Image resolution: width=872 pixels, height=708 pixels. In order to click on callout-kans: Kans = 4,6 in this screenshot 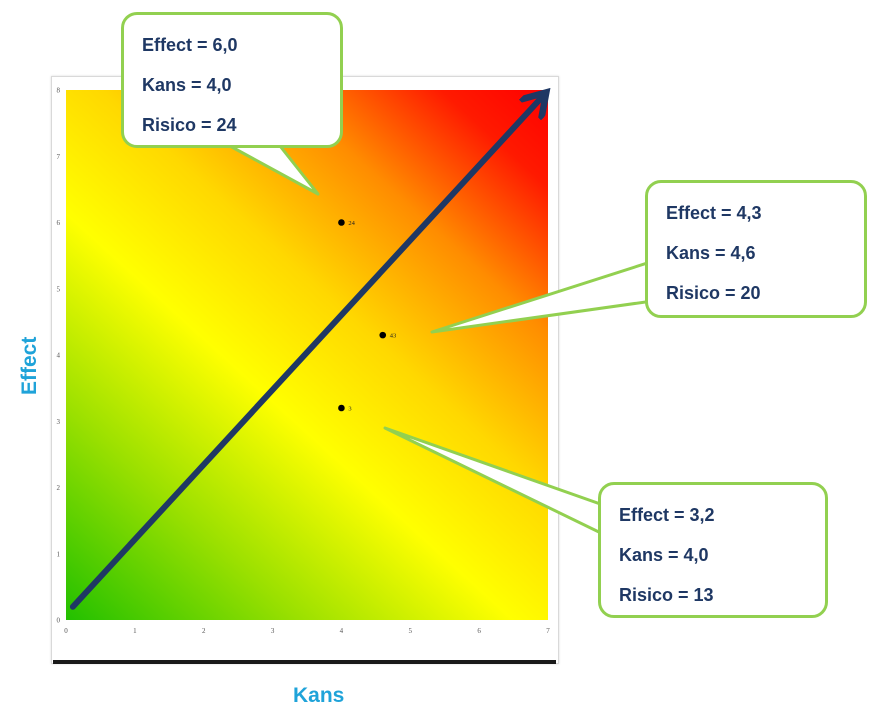, I will do `click(711, 253)`.